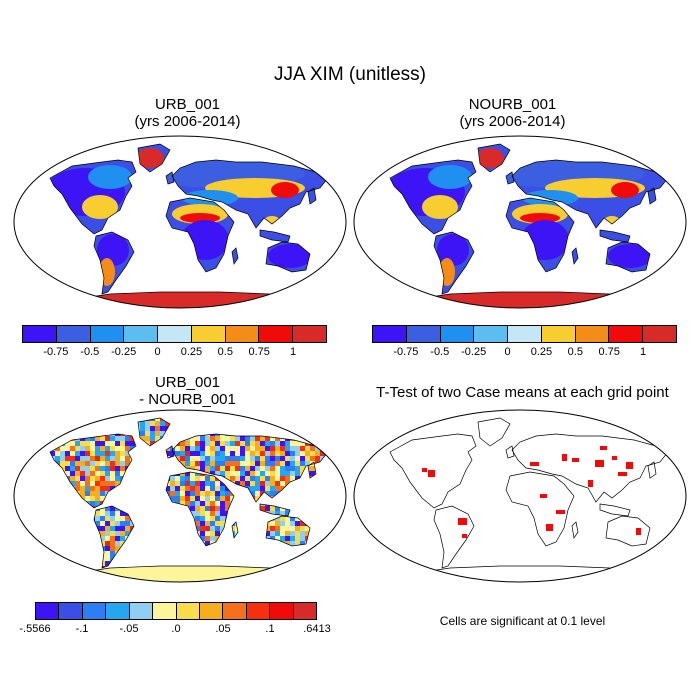 The width and height of the screenshot is (700, 700). I want to click on map-ocean, so click(520, 496).